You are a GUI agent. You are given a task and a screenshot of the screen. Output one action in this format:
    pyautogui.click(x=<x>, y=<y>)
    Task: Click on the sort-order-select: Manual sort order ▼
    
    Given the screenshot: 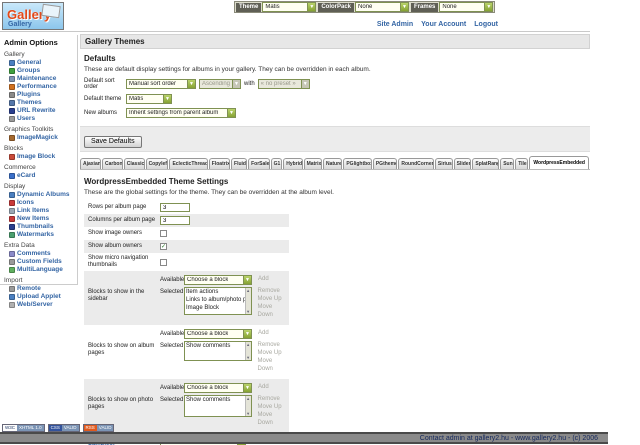 What is the action you would take?
    pyautogui.click(x=161, y=84)
    